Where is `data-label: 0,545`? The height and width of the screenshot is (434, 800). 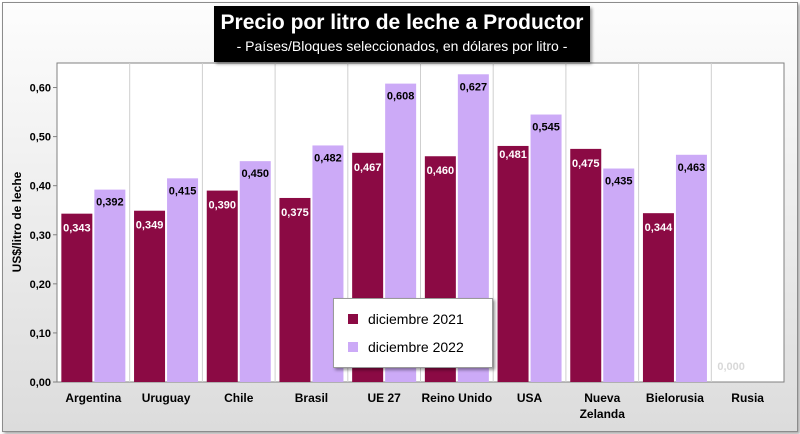
data-label: 0,545 is located at coordinates (546, 128).